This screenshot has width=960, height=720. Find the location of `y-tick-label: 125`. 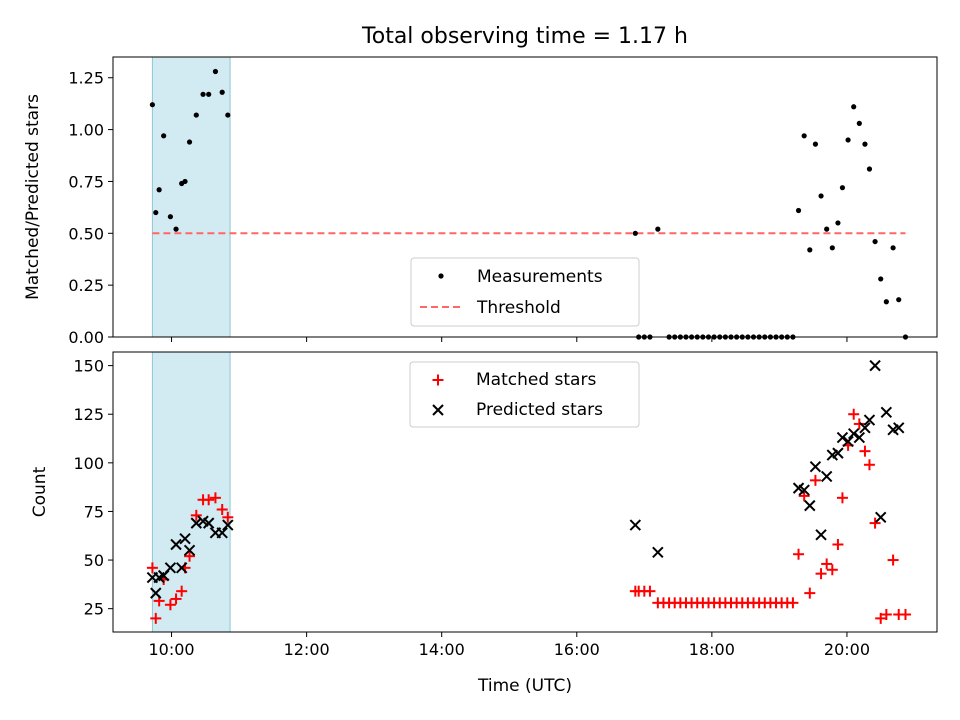

y-tick-label: 125 is located at coordinates (88, 414).